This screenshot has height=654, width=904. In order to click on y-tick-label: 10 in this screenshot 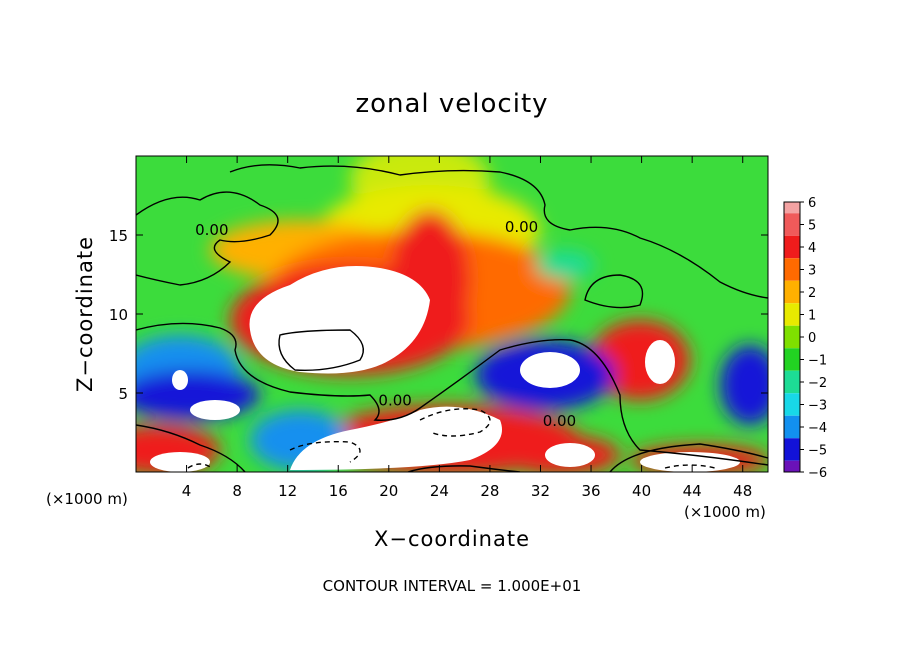, I will do `click(118, 315)`.